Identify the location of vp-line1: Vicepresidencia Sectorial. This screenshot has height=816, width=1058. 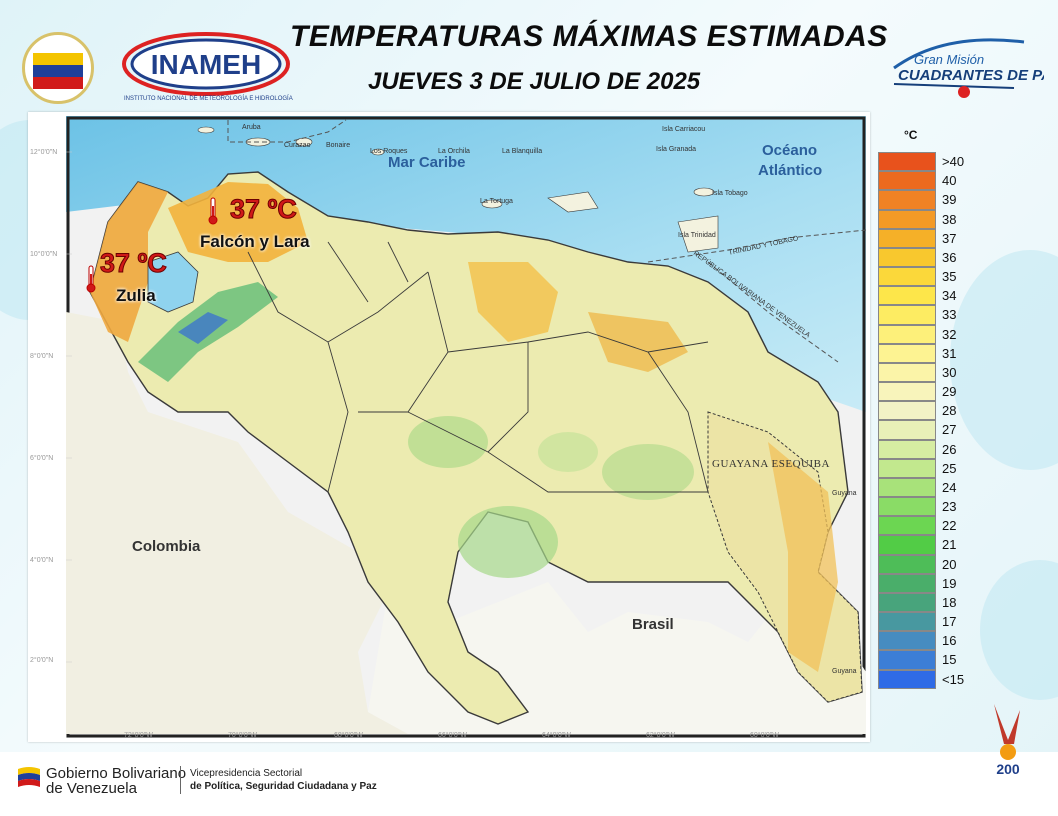
(246, 773).